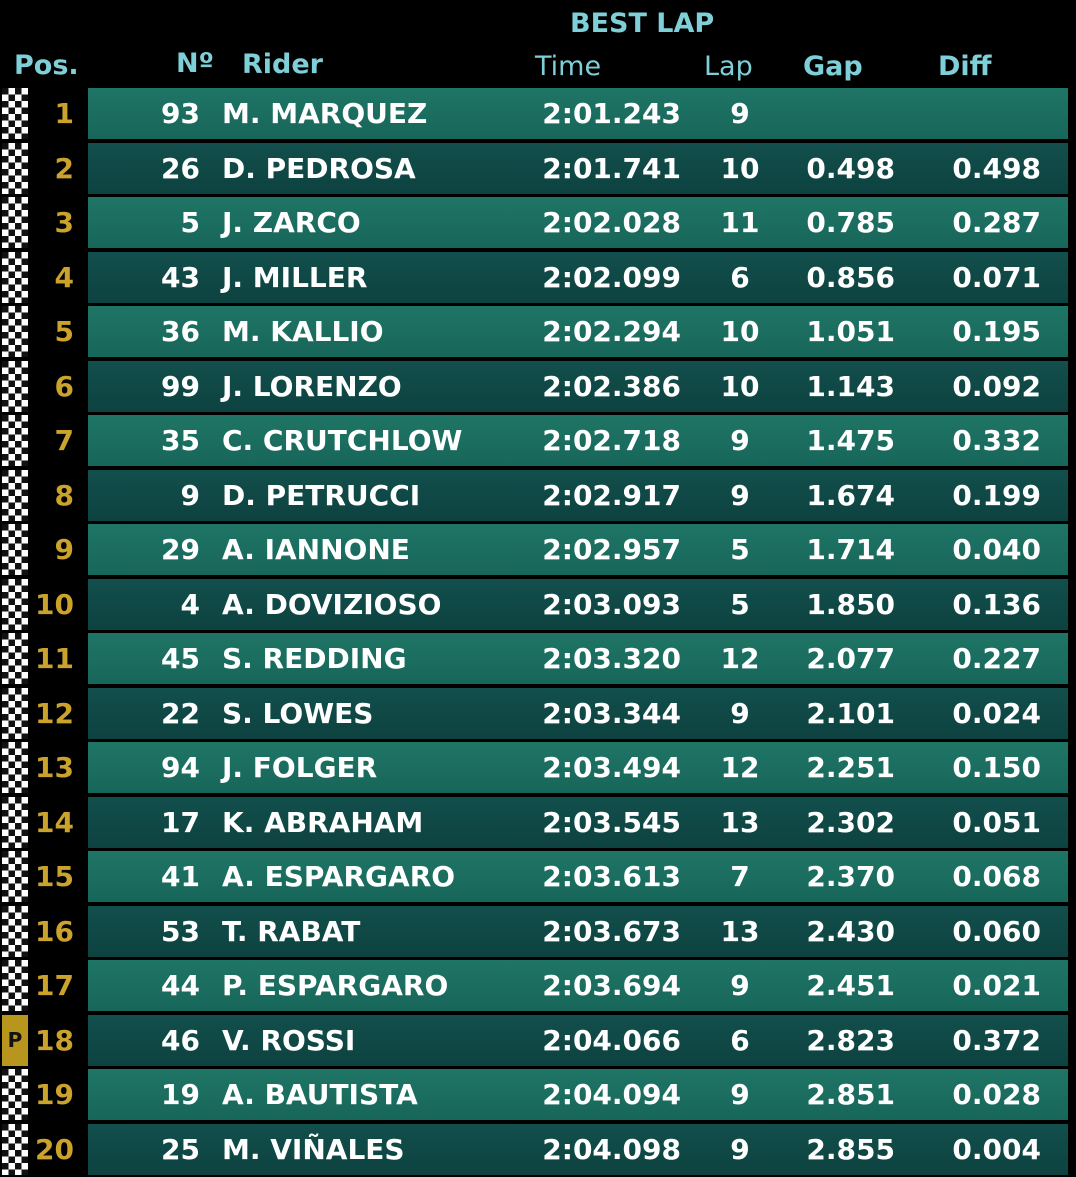  What do you see at coordinates (611, 822) in the screenshot?
I see `best-time: 2:03.545` at bounding box center [611, 822].